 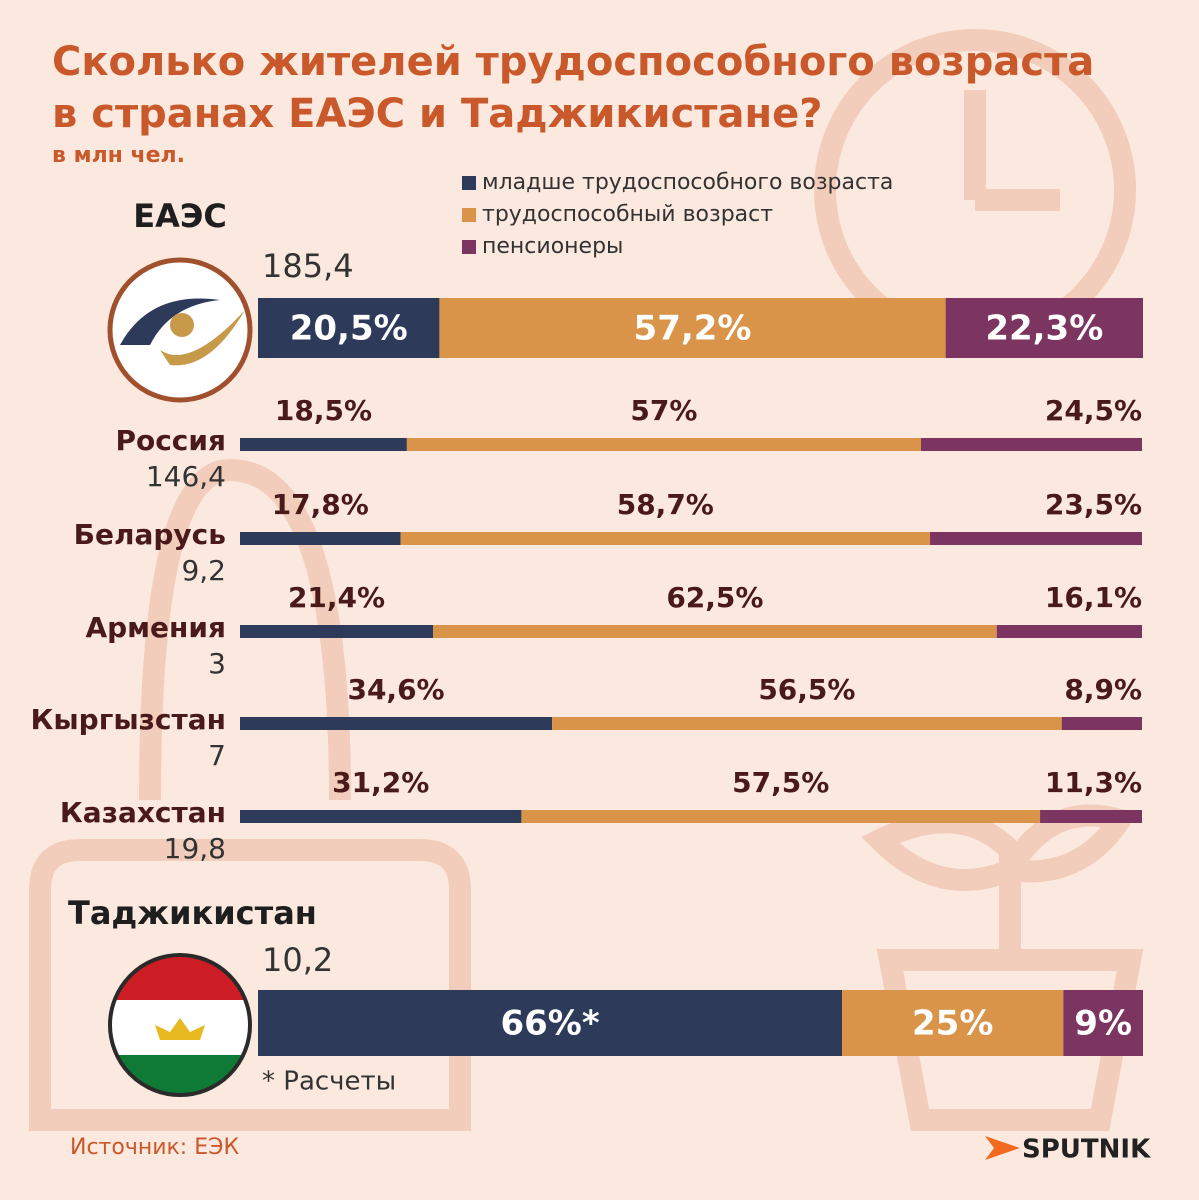 What do you see at coordinates (203, 570) in the screenshot?
I see `total-label: 9,2` at bounding box center [203, 570].